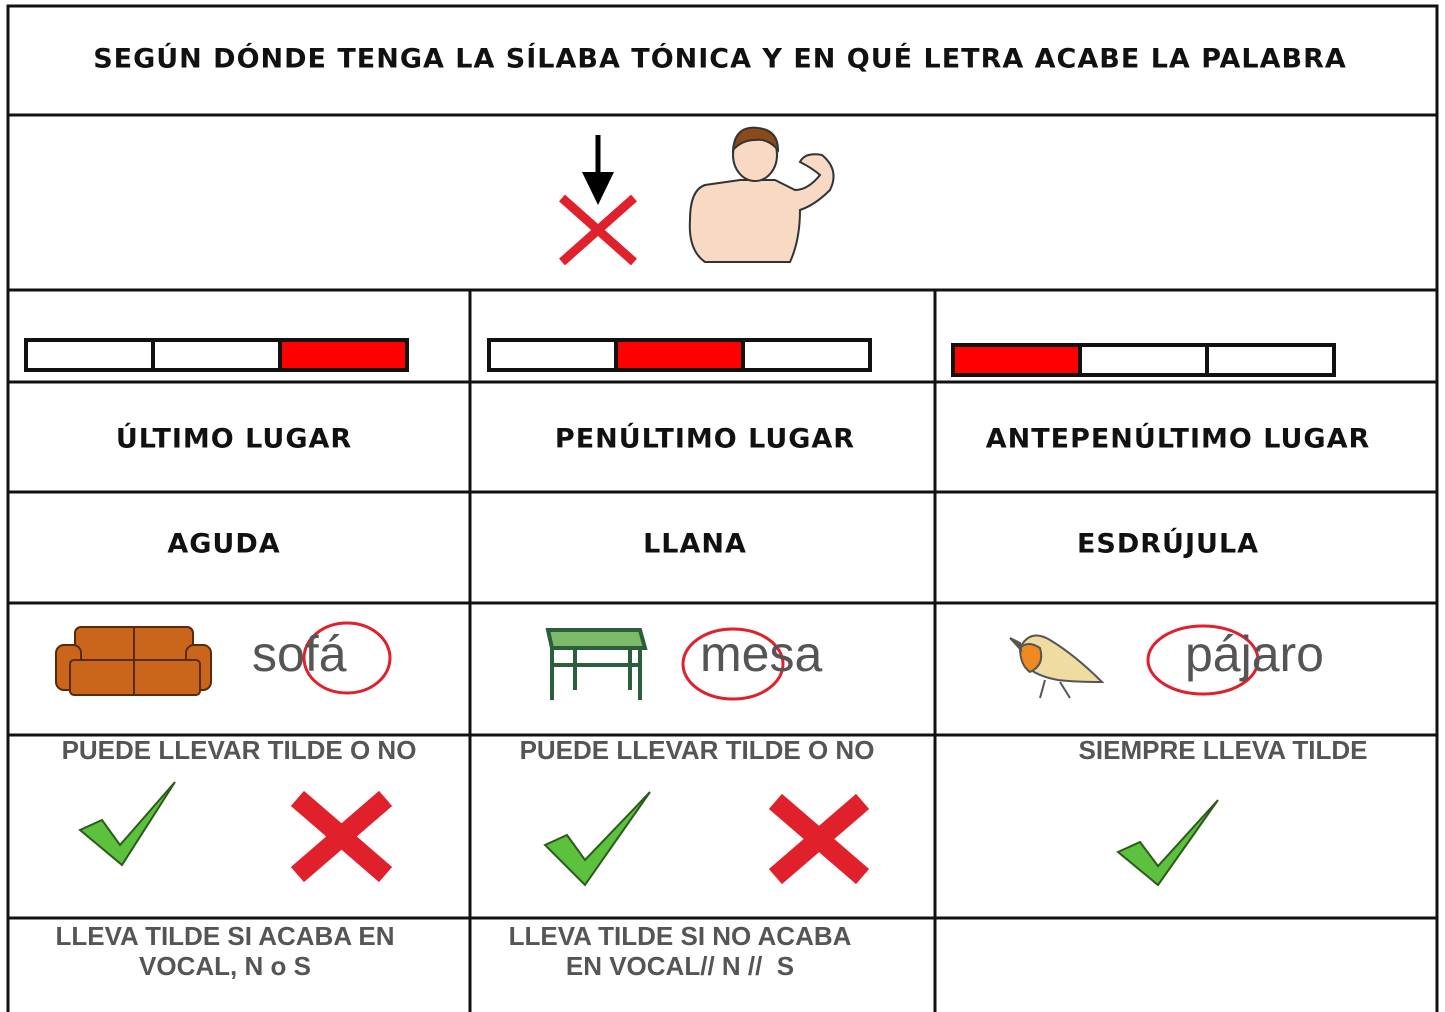  What do you see at coordinates (648, 834) in the screenshot?
I see `check-and-cross-icons` at bounding box center [648, 834].